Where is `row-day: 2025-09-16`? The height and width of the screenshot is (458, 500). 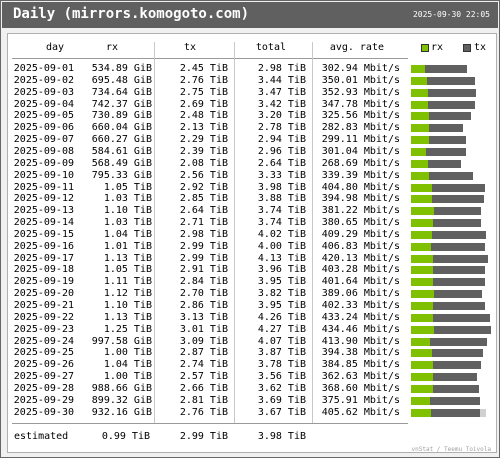 row-day: 2025-09-16 is located at coordinates (43, 246).